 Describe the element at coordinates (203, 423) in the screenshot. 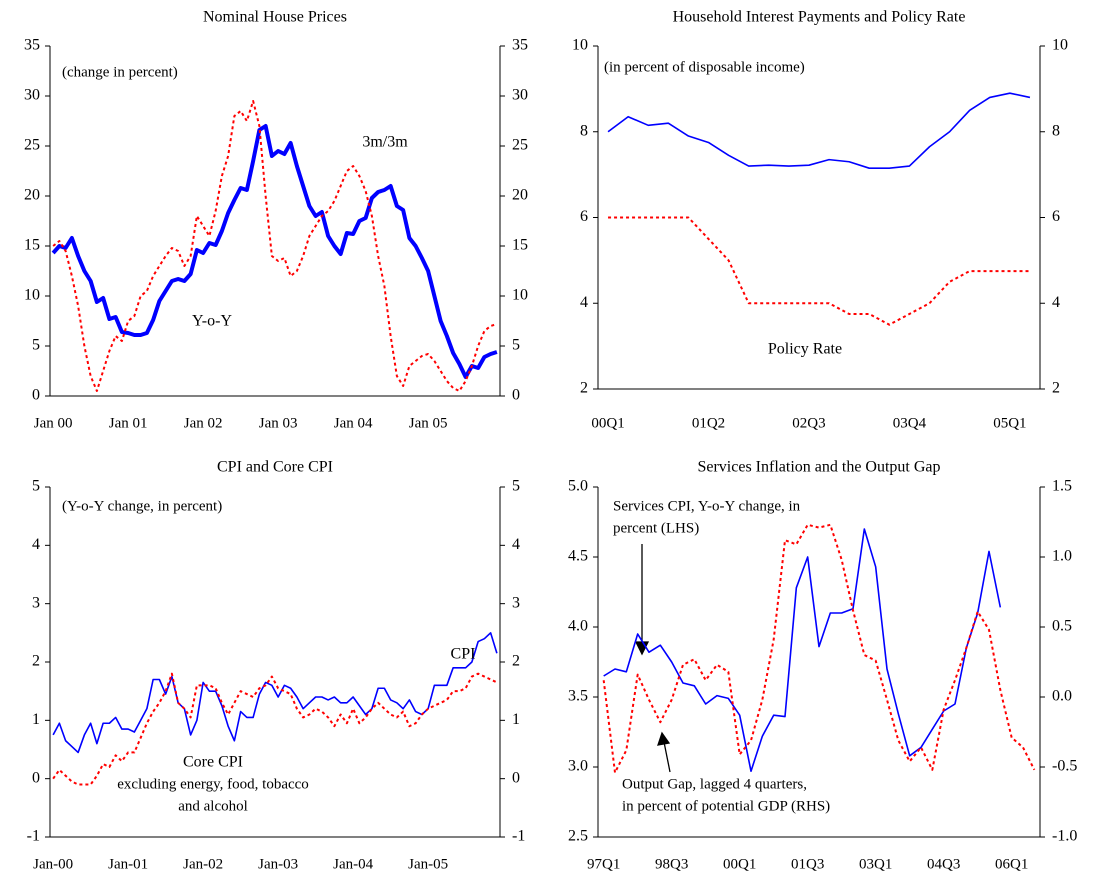

I see `x-tick-label: Jan 02` at that location.